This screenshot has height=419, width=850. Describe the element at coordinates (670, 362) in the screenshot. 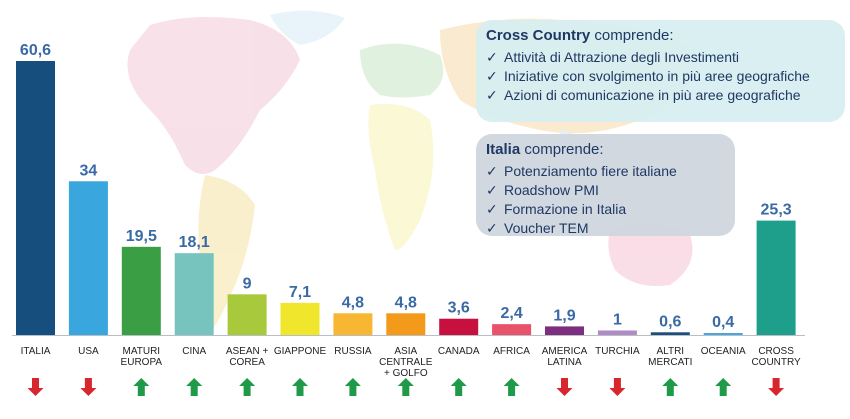

I see `category-label: MERCATI` at that location.